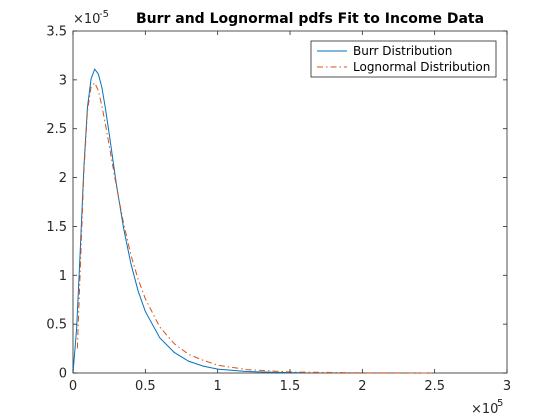 This screenshot has height=420, width=560. What do you see at coordinates (421, 67) in the screenshot?
I see `legend-label-lognormal: Lognormal Distribution` at bounding box center [421, 67].